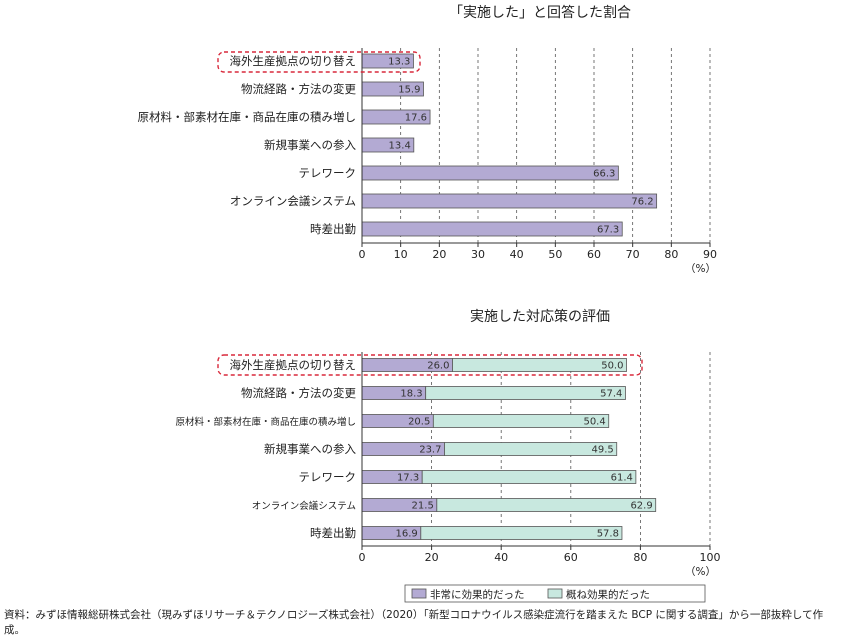 Image resolution: width=849 pixels, height=642 pixels. I want to click on tick-label-1-70: 70, so click(633, 254).